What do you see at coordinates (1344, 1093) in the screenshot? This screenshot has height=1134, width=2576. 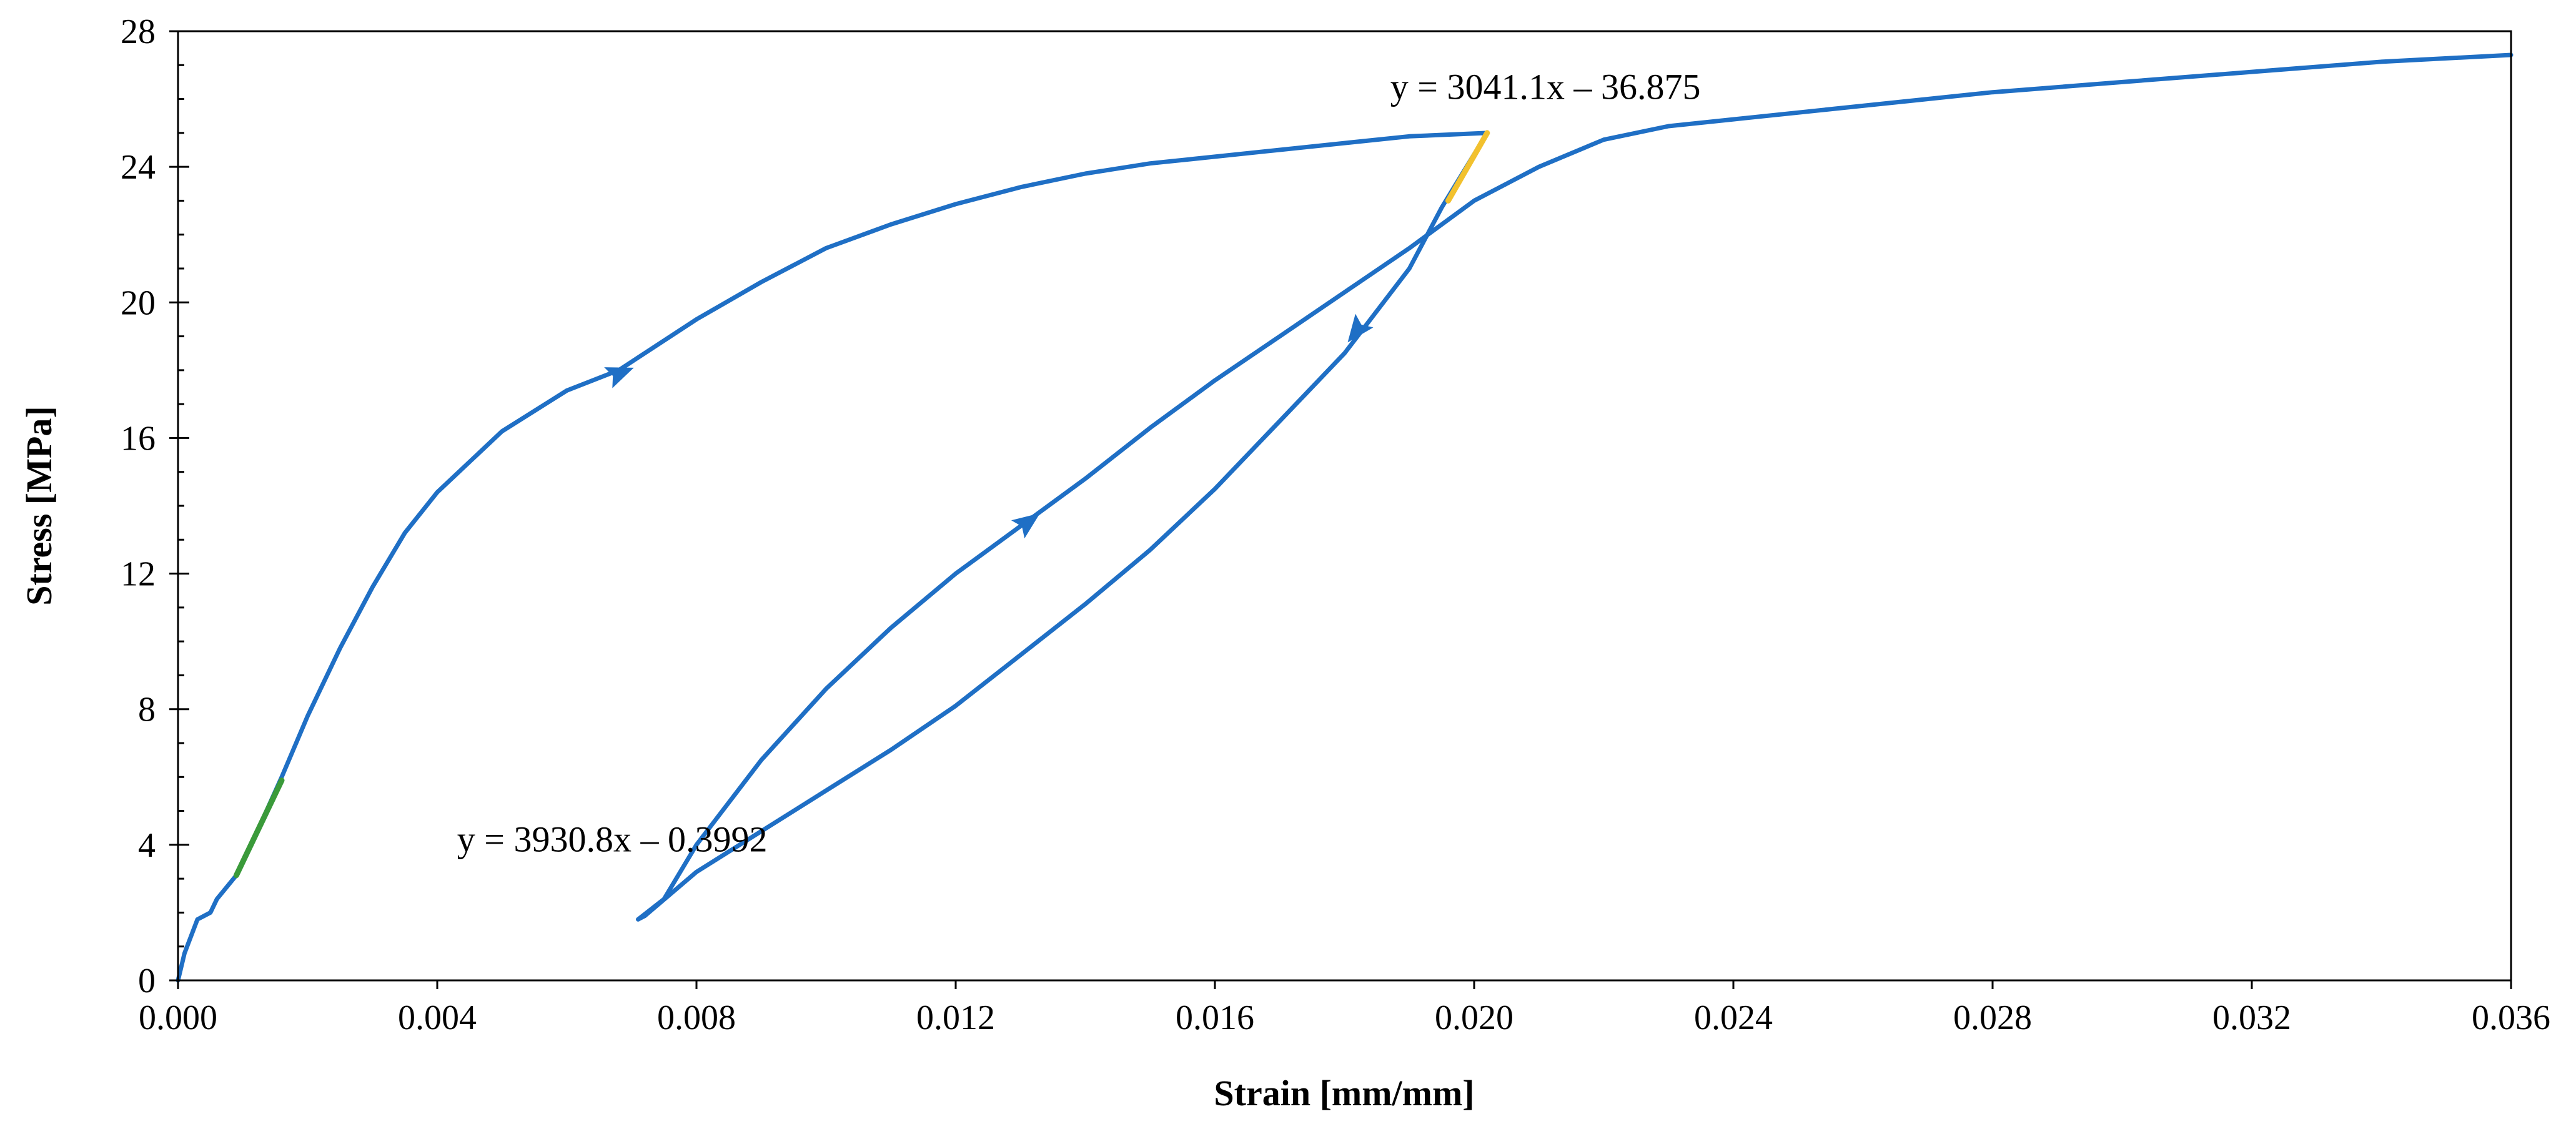 I see `x-axis-title: Strain [mm/mm]` at bounding box center [1344, 1093].